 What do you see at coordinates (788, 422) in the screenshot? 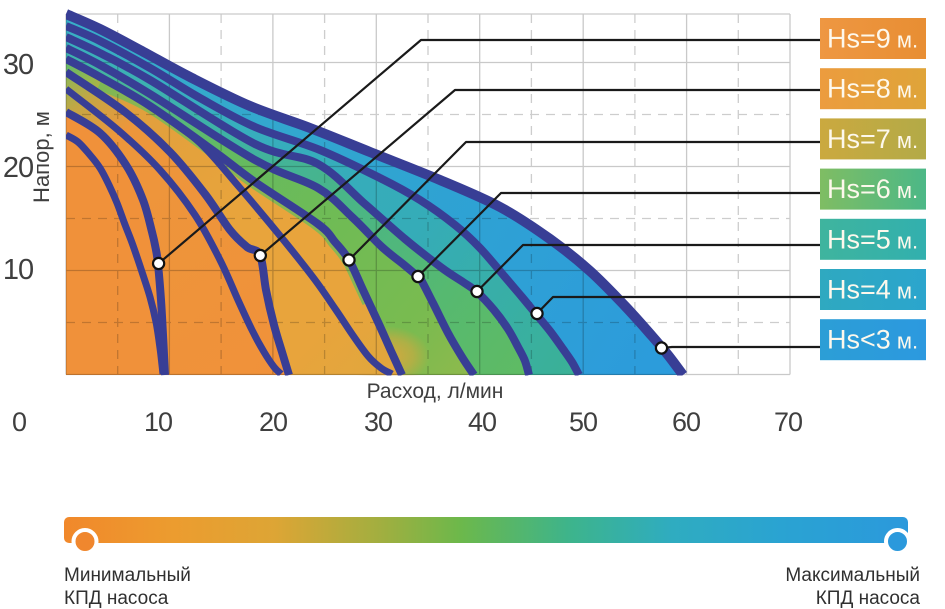
I see `svg-text: 70` at bounding box center [788, 422].